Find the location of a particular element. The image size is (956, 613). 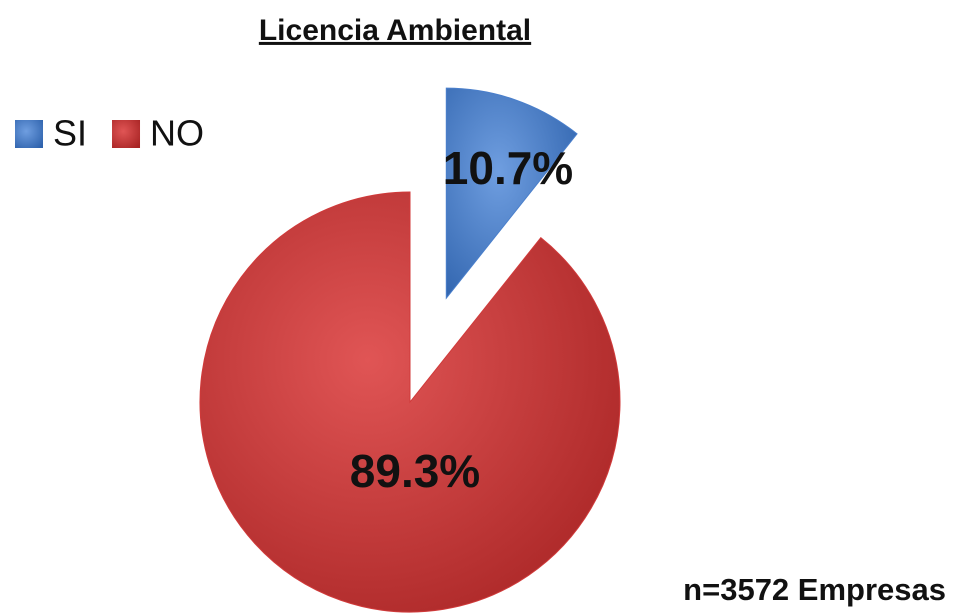

legend-label: SI is located at coordinates (70, 133).